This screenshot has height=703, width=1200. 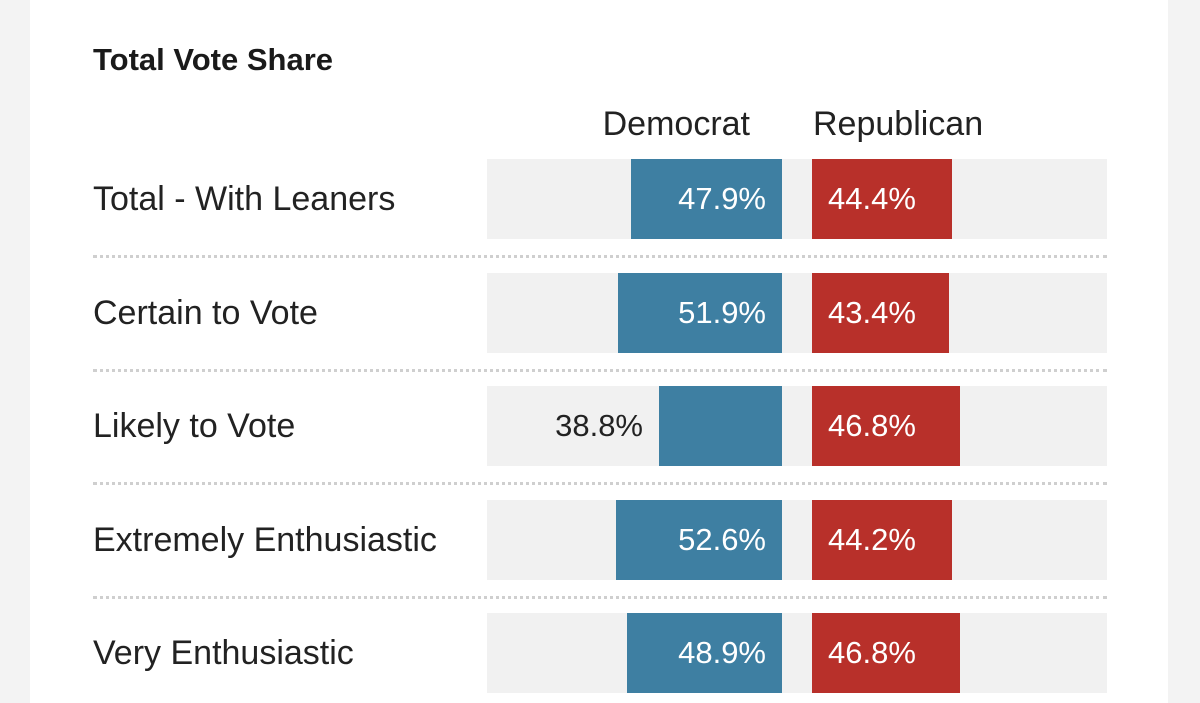 I want to click on bar-track: 38.8% 46.8%, so click(x=797, y=426).